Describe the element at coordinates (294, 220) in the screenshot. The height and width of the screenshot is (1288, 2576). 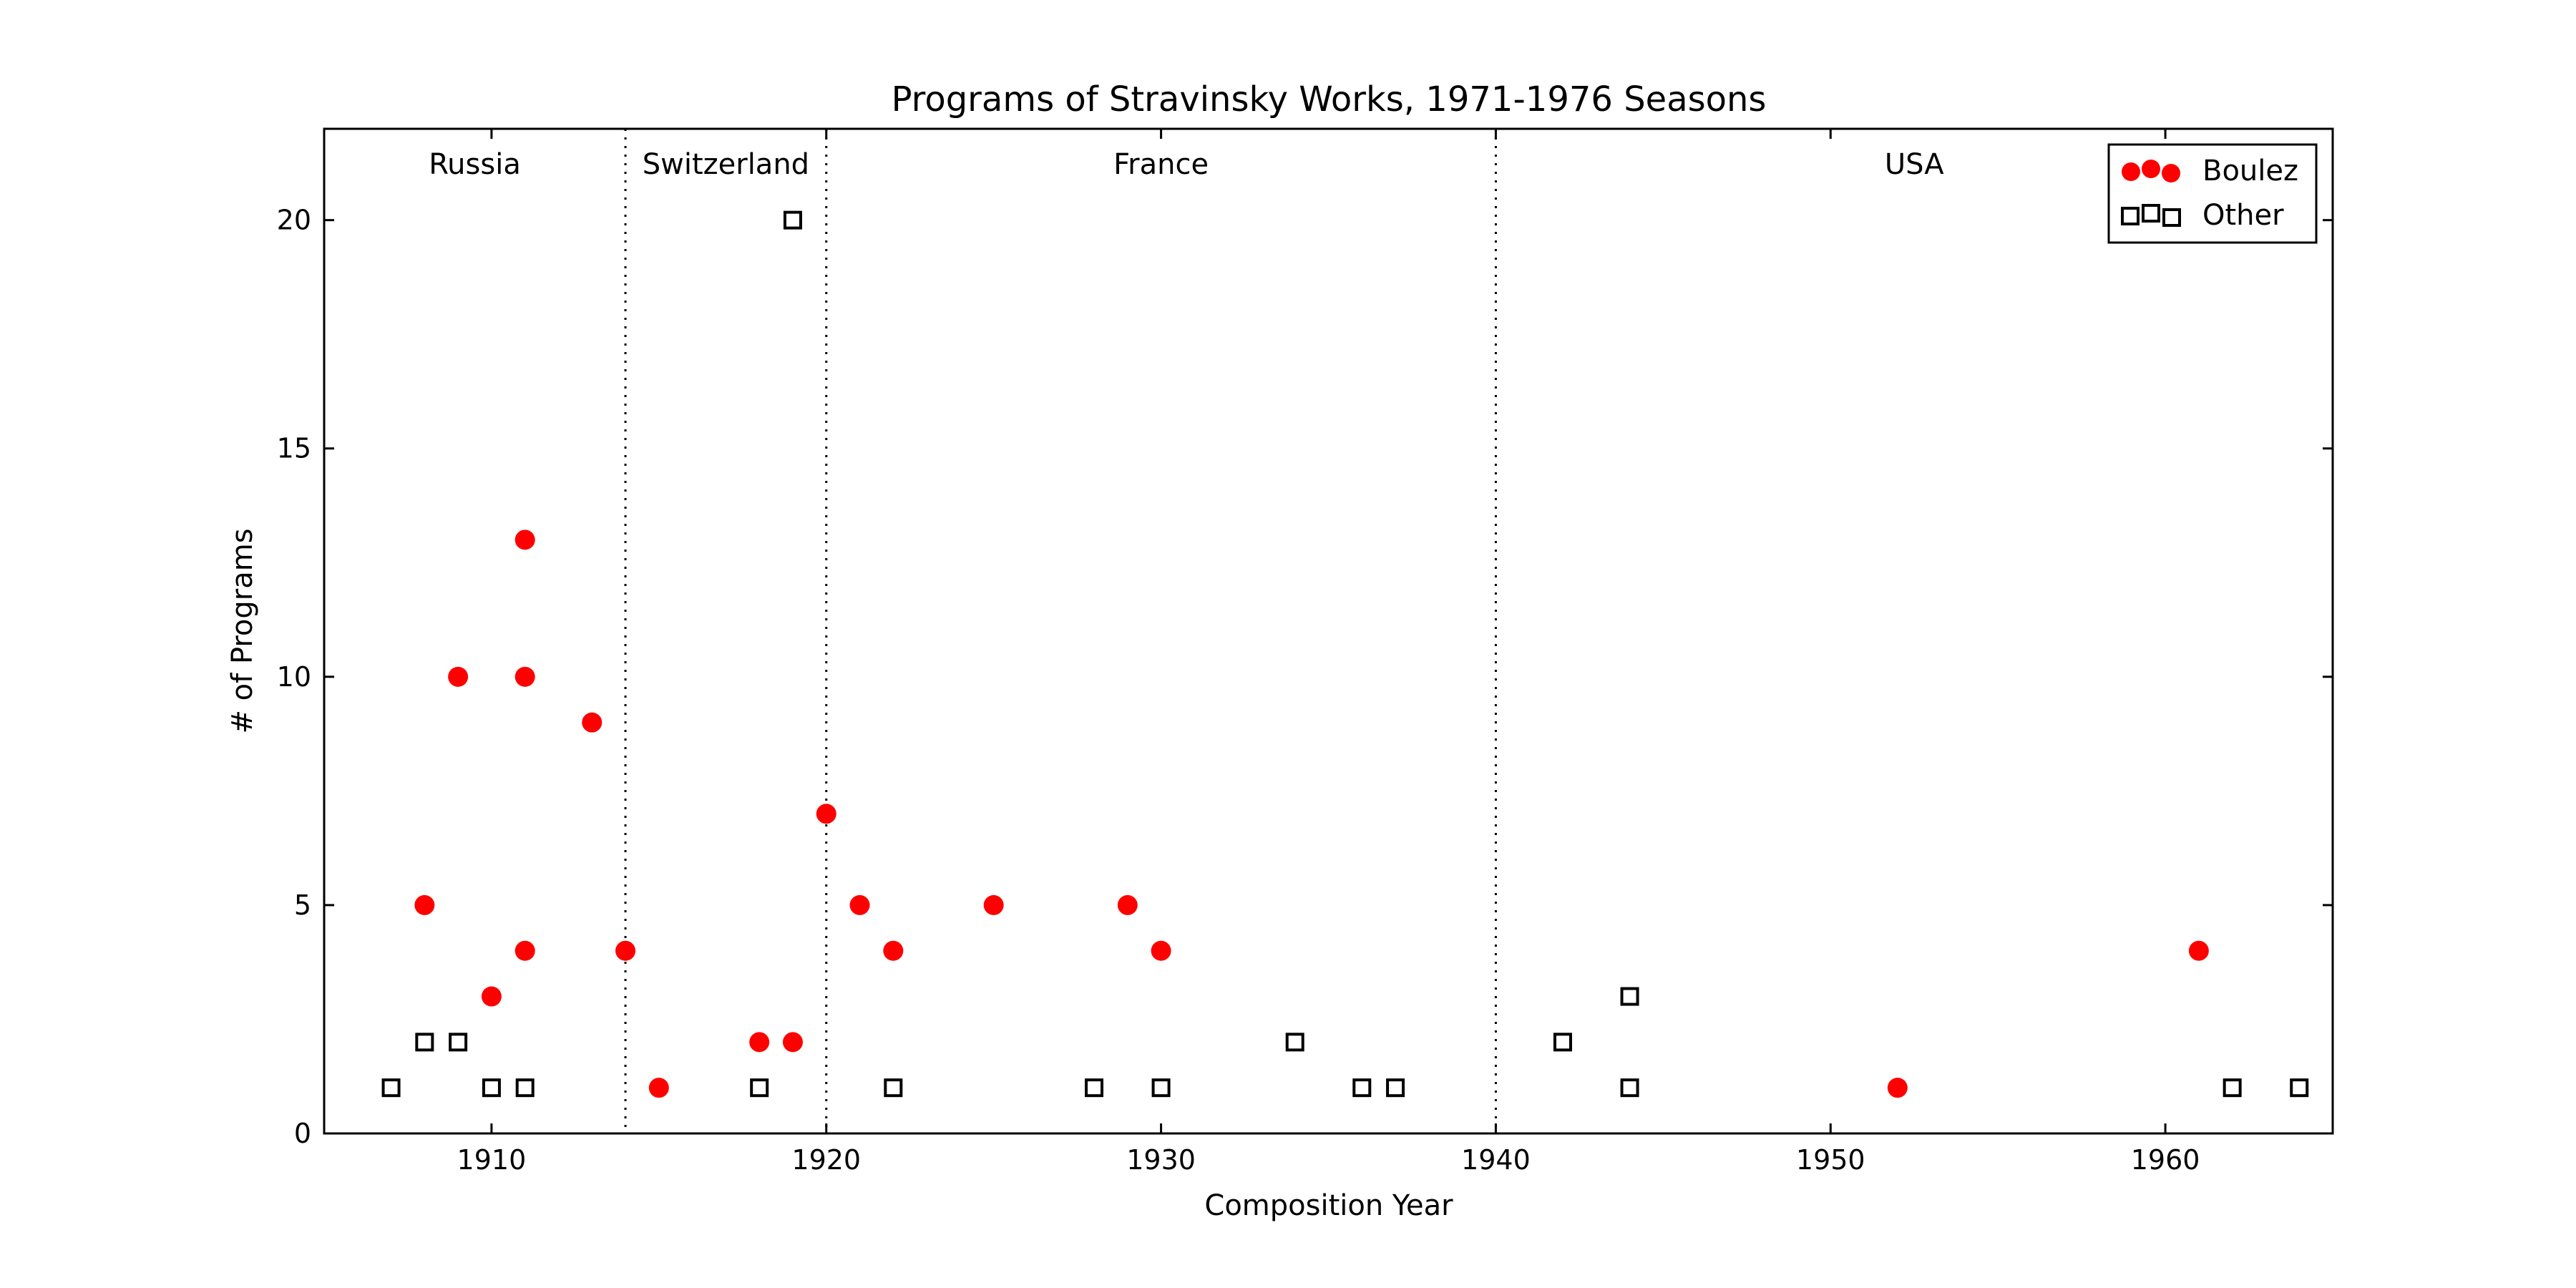
I see `y-tick-label: 20` at that location.